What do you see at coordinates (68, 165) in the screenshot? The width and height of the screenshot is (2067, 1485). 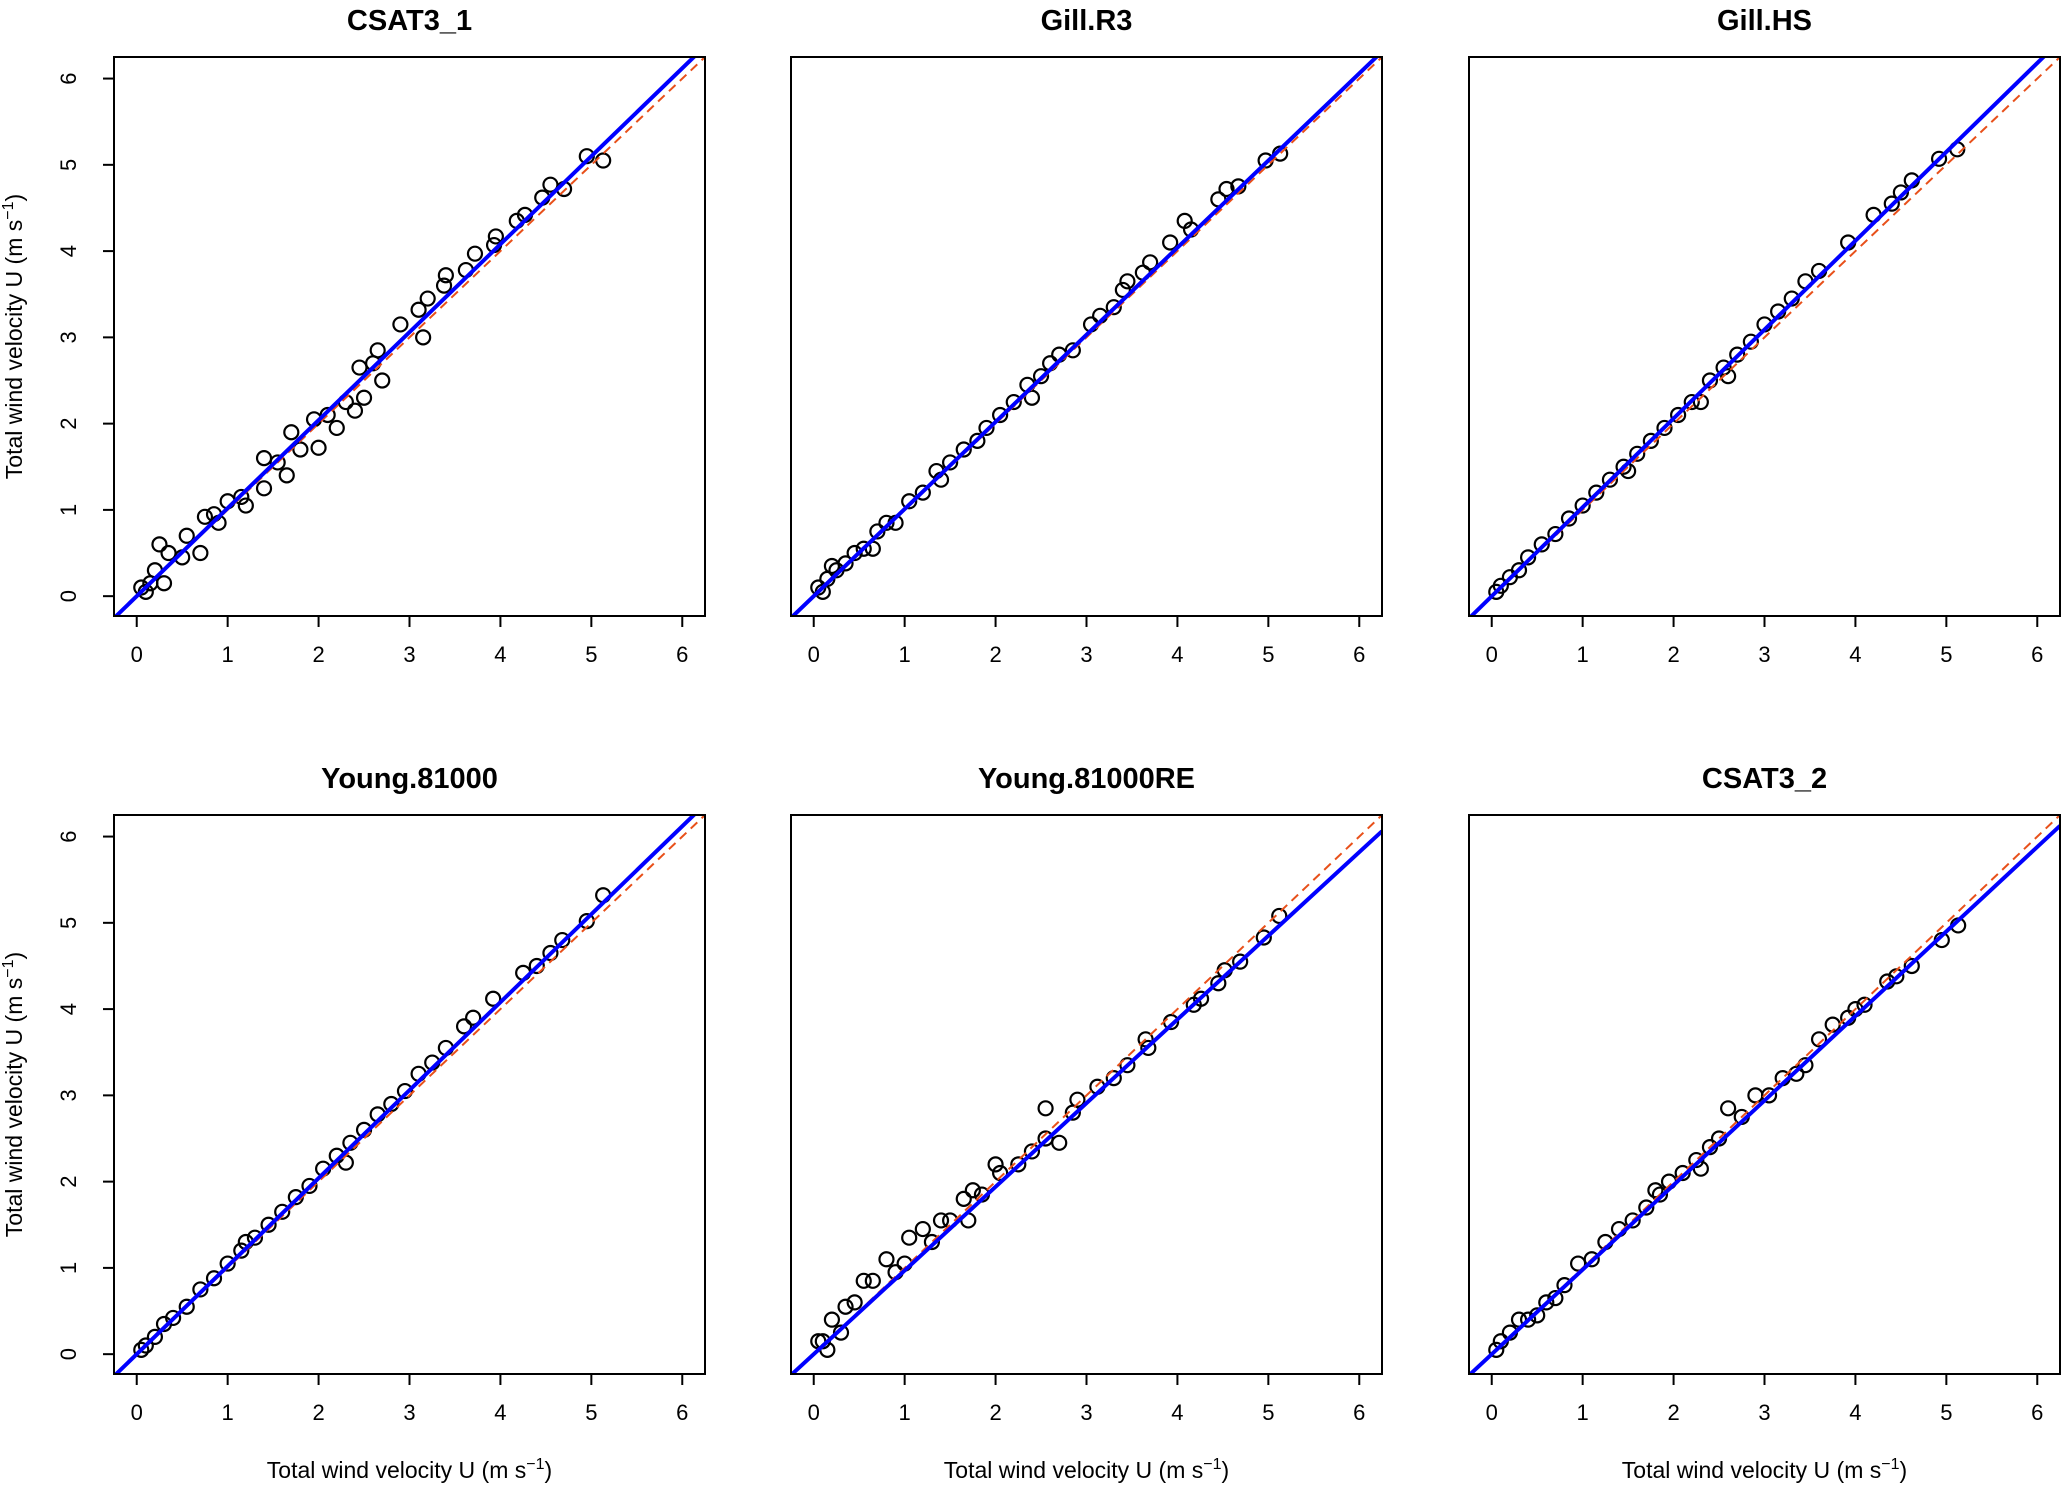 I see `y-tick-label: 5` at bounding box center [68, 165].